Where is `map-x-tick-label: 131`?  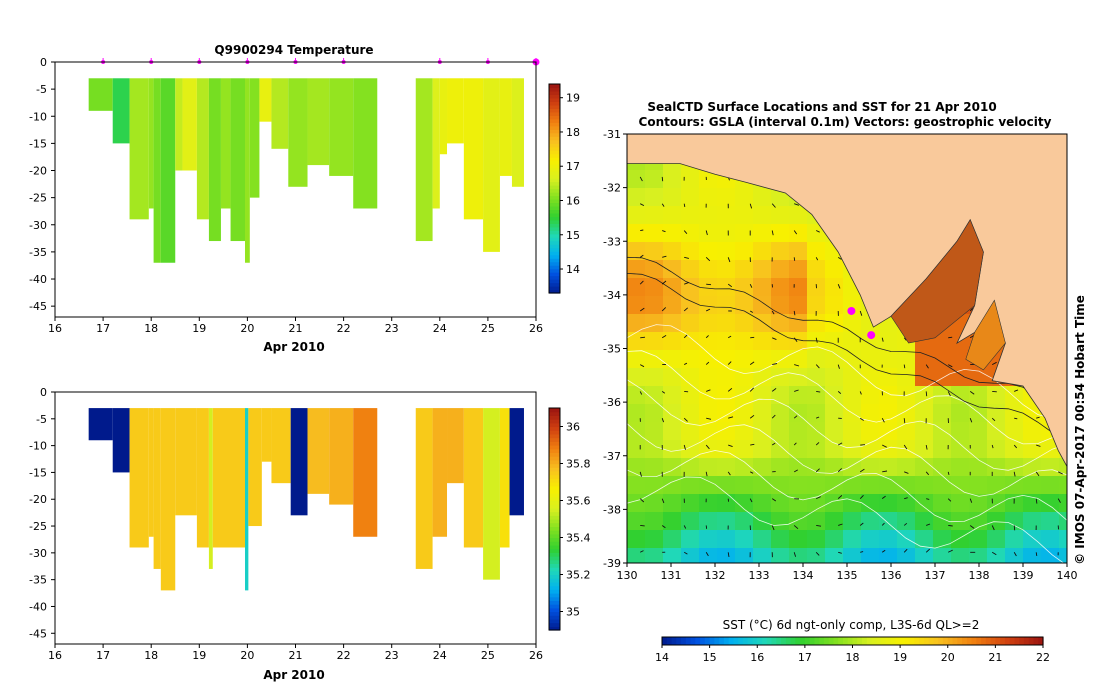 map-x-tick-label: 131 is located at coordinates (671, 575).